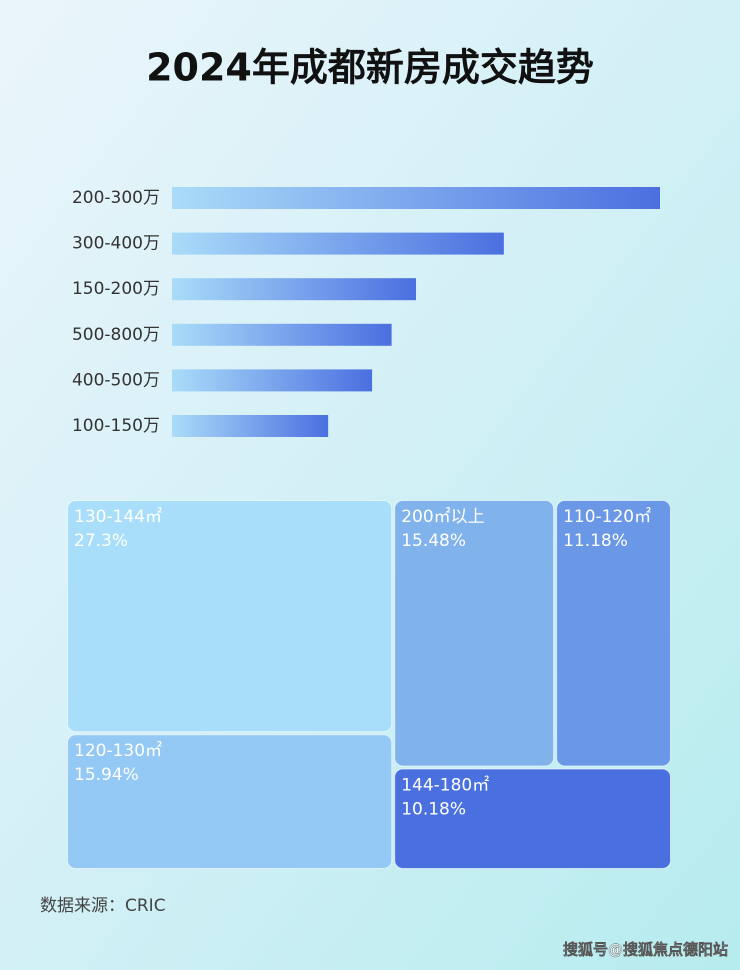 This screenshot has width=740, height=970. What do you see at coordinates (116, 244) in the screenshot?
I see `bar-label: 300-400万` at bounding box center [116, 244].